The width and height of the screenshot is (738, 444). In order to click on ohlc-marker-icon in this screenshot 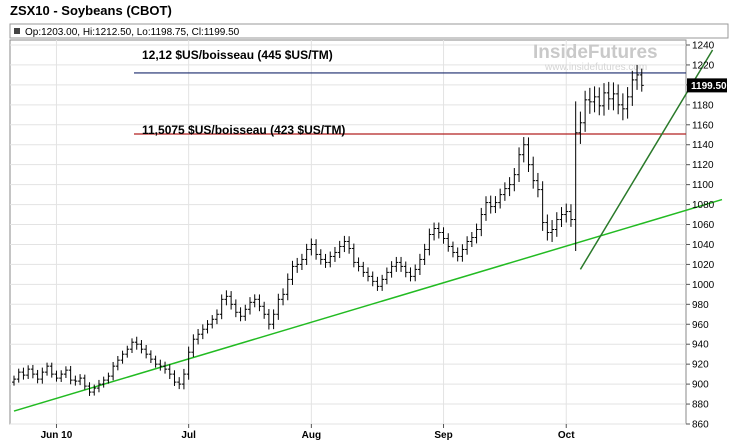, I will do `click(17, 31)`.